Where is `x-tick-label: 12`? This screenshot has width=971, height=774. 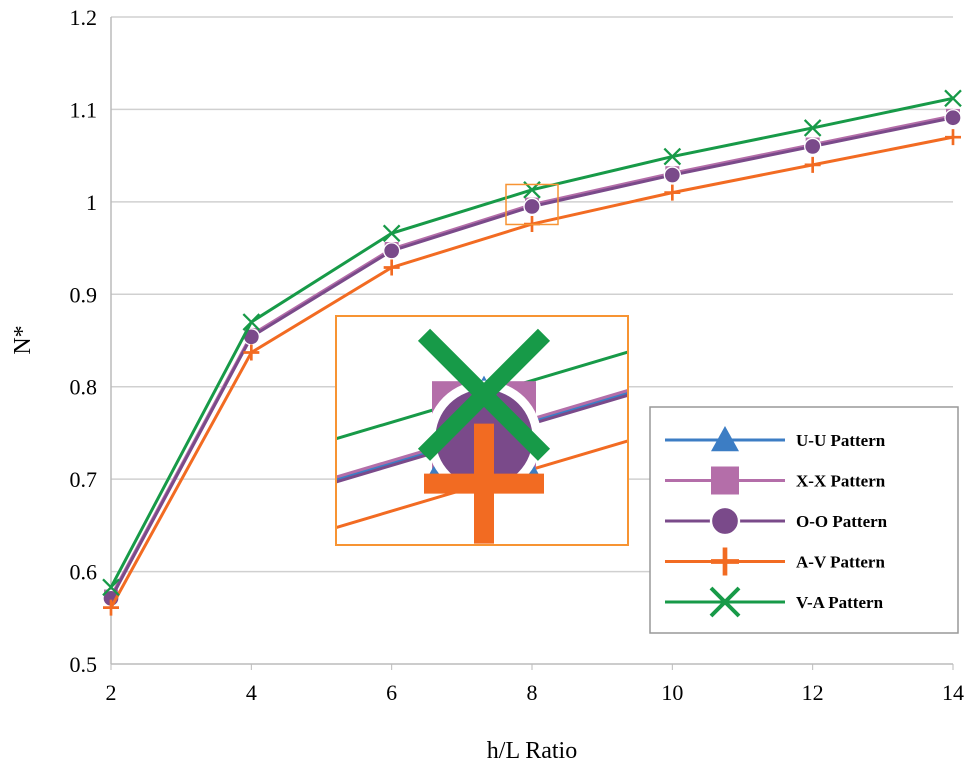
x-tick-label: 12 is located at coordinates (813, 692).